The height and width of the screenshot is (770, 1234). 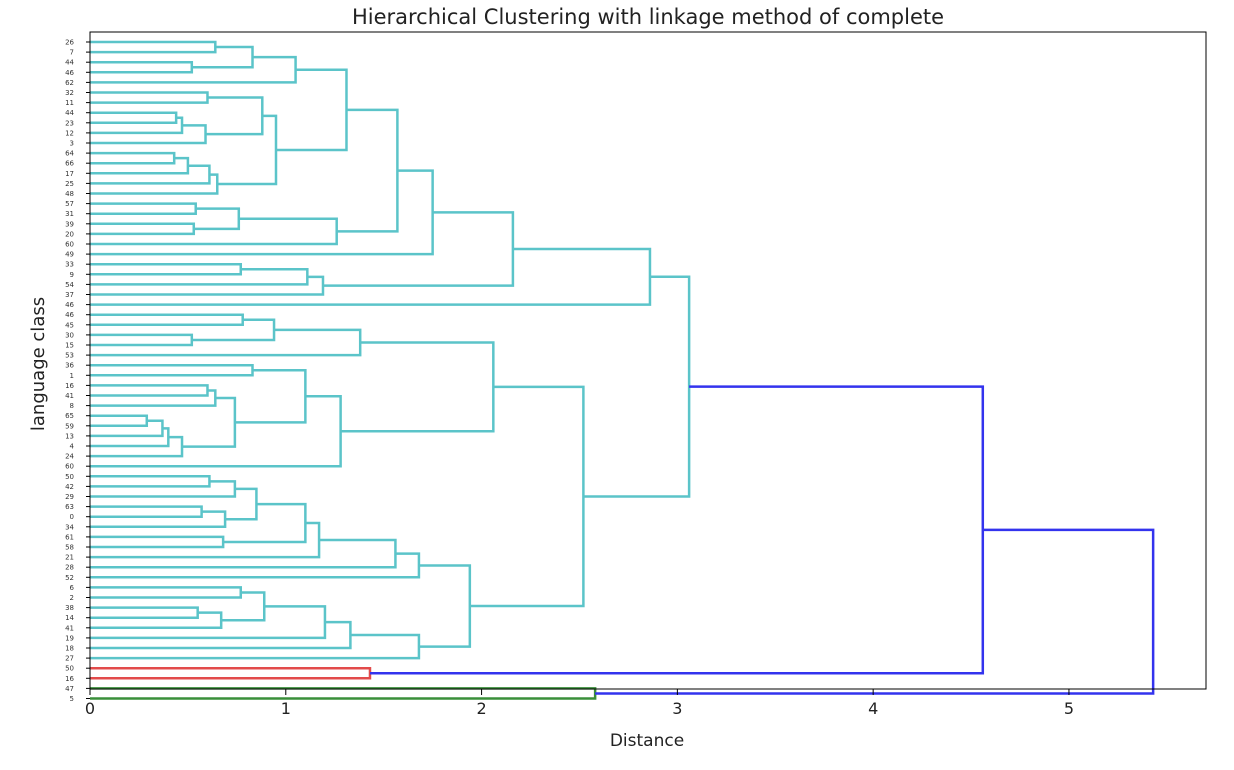 I want to click on leaf-label: 18, so click(x=69, y=649).